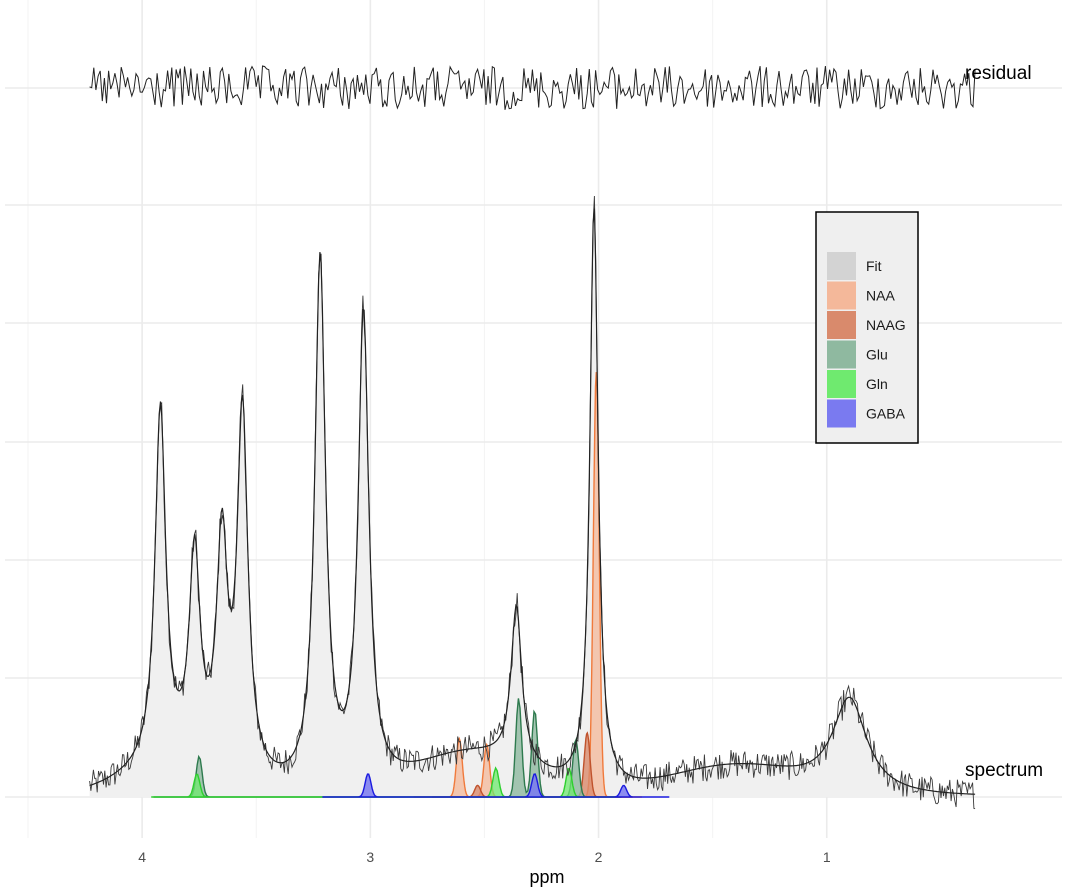  What do you see at coordinates (142, 857) in the screenshot?
I see `x-tick-label: 4` at bounding box center [142, 857].